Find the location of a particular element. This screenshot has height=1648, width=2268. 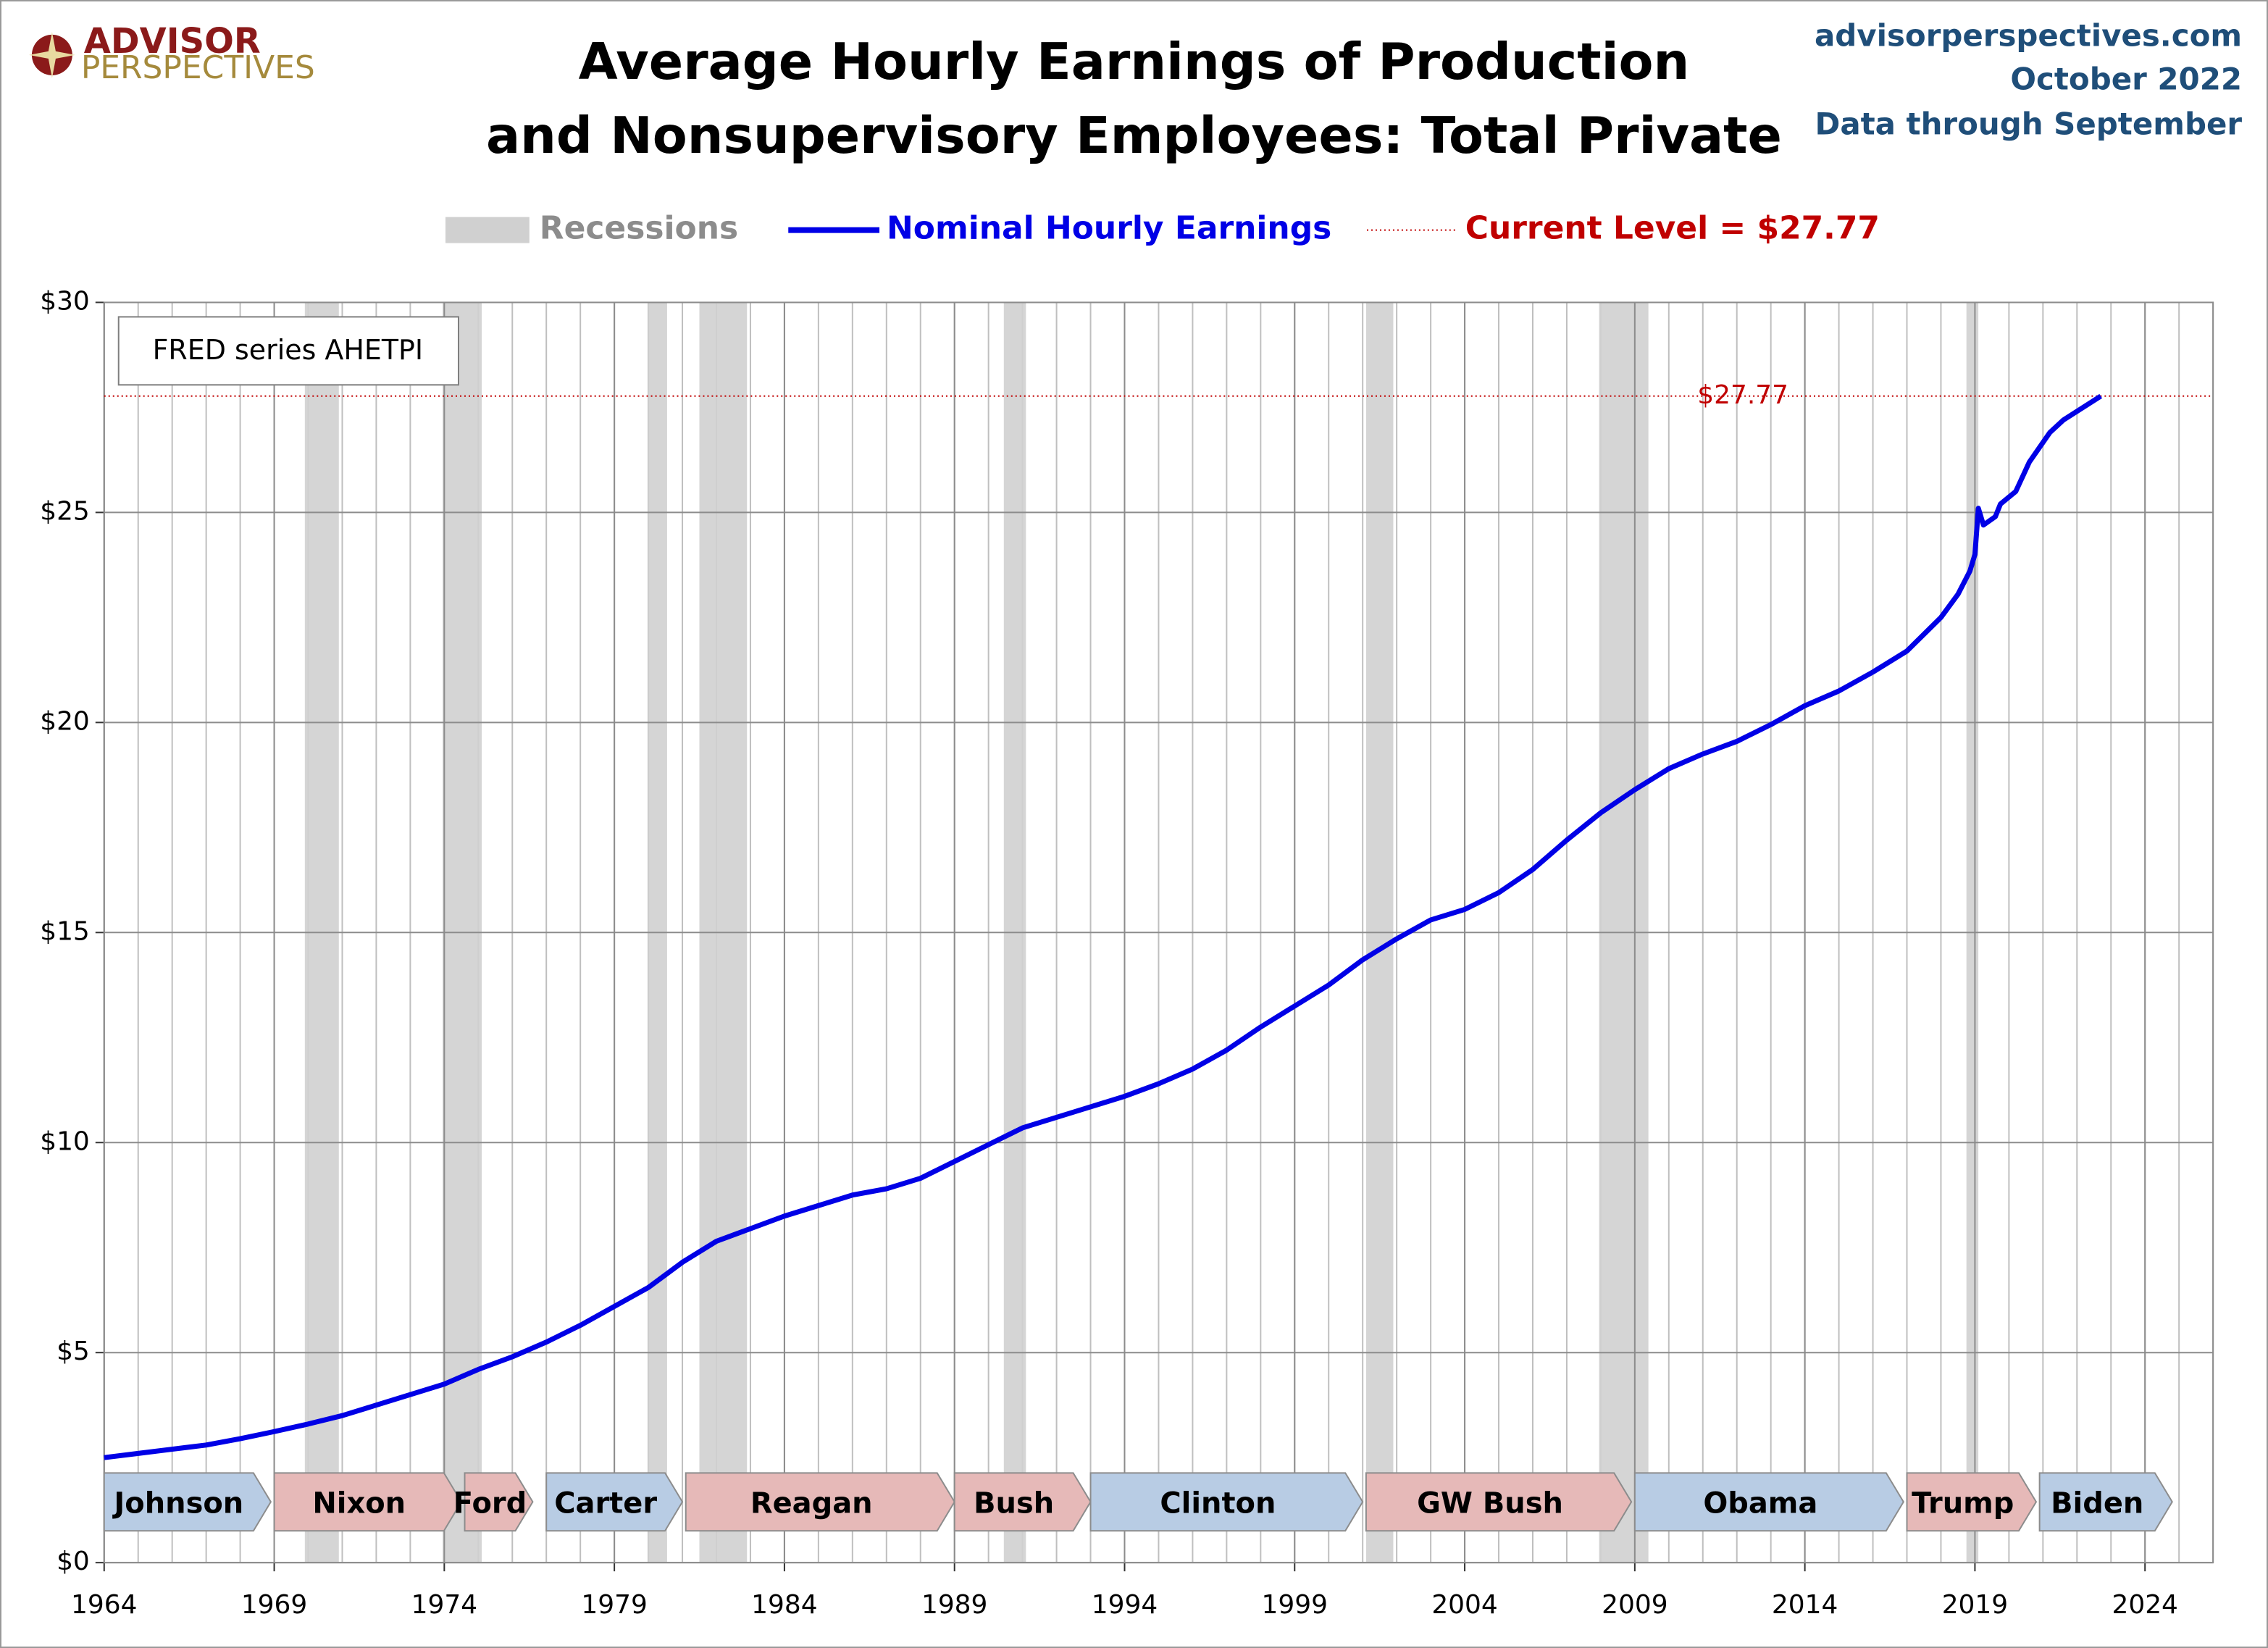

president-label: Obama is located at coordinates (1760, 1503).